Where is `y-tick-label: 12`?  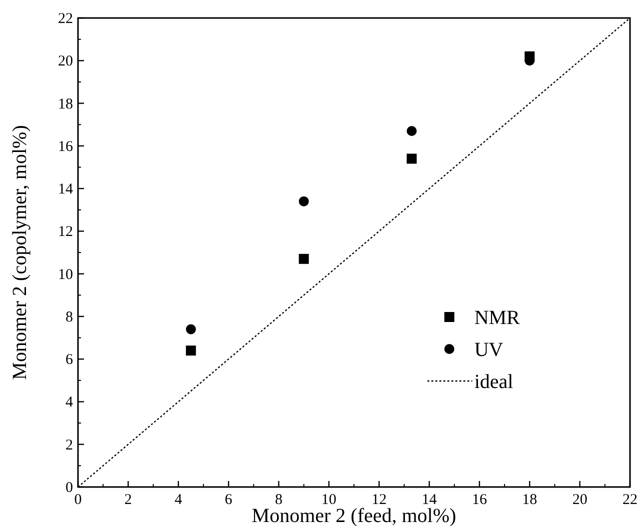
y-tick-label: 12 is located at coordinates (65, 232).